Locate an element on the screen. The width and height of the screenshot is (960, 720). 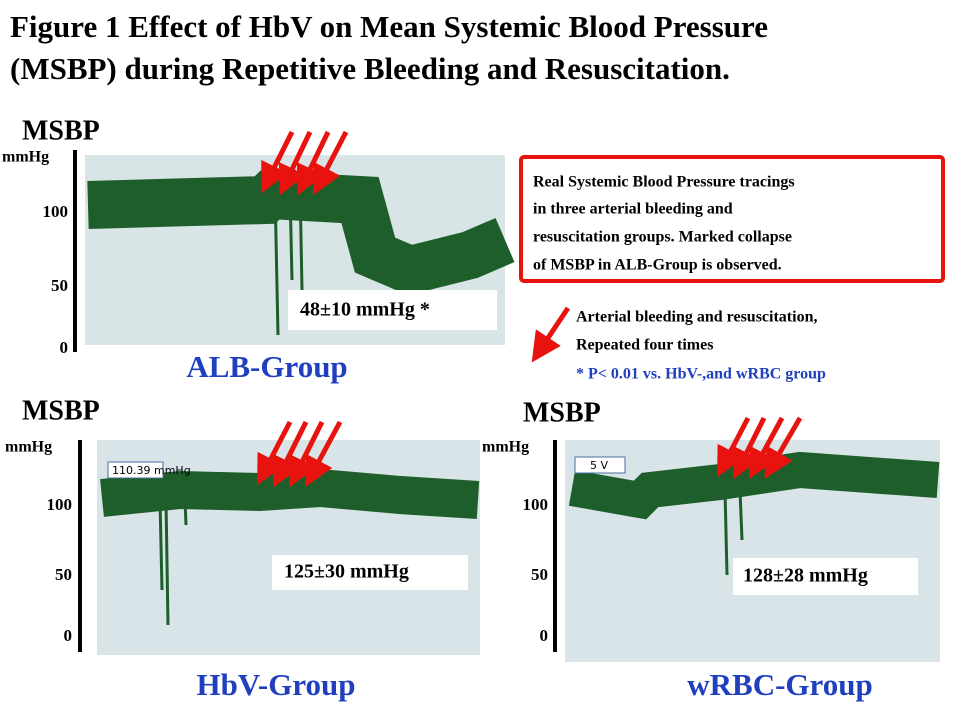
legend-line: Arterial bleeding and resuscitation, is located at coordinates (696, 317).